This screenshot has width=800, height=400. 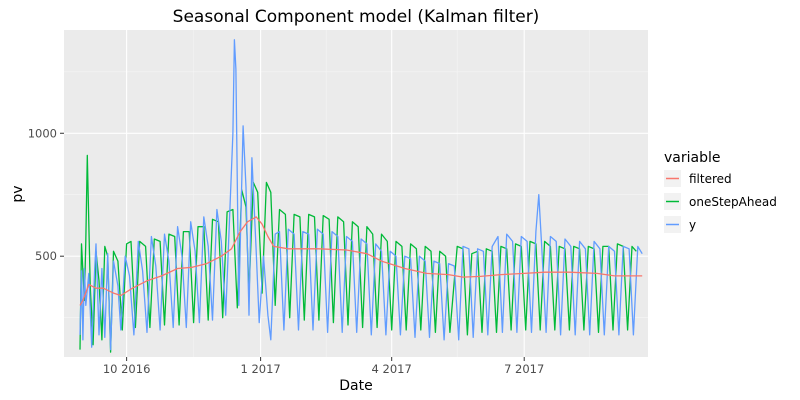 What do you see at coordinates (720, 191) in the screenshot?
I see `legend: variable filtered oneStepAhead y` at bounding box center [720, 191].